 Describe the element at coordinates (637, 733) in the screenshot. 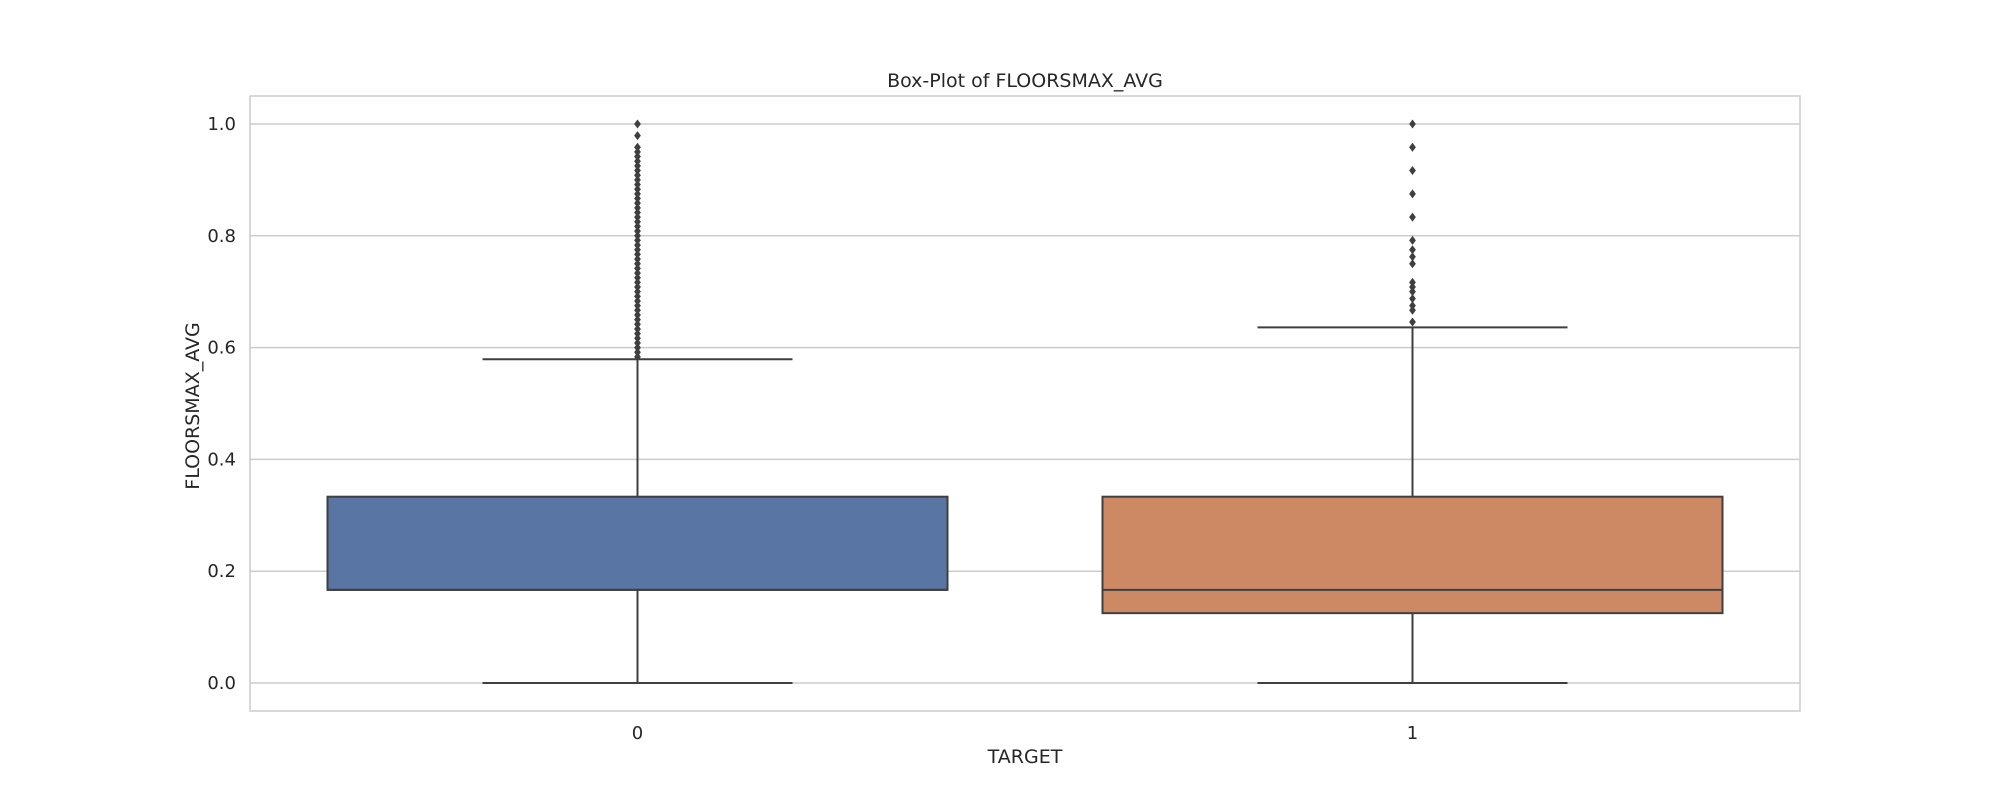

I see `x-tick-label: 0` at that location.